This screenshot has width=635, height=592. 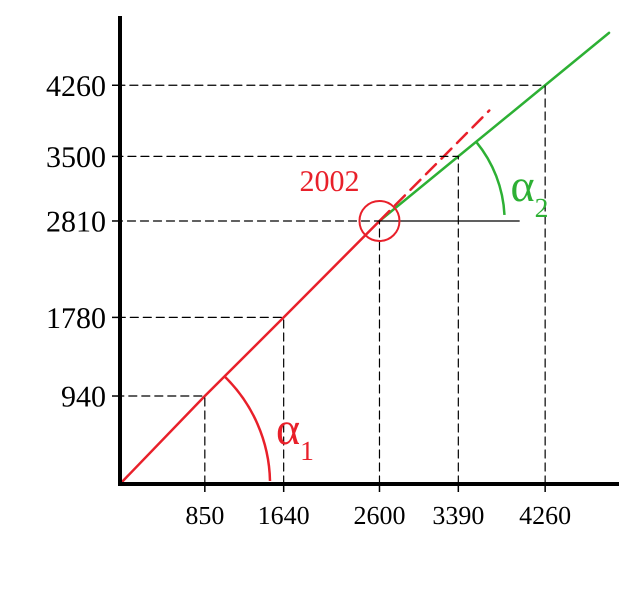 What do you see at coordinates (295, 434) in the screenshot?
I see `annotation: α$_{1}$` at bounding box center [295, 434].